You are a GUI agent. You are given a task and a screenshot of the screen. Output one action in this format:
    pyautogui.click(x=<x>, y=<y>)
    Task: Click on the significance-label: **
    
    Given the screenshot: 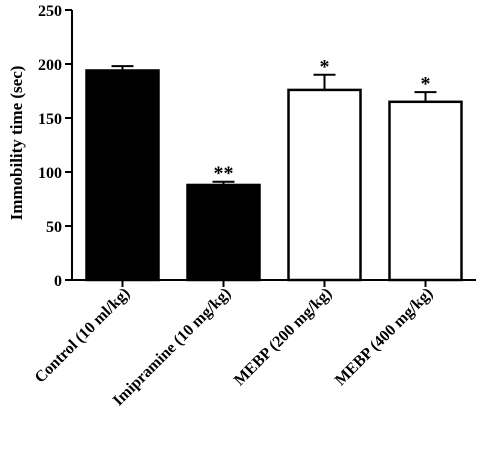 What is the action you would take?
    pyautogui.click(x=224, y=174)
    